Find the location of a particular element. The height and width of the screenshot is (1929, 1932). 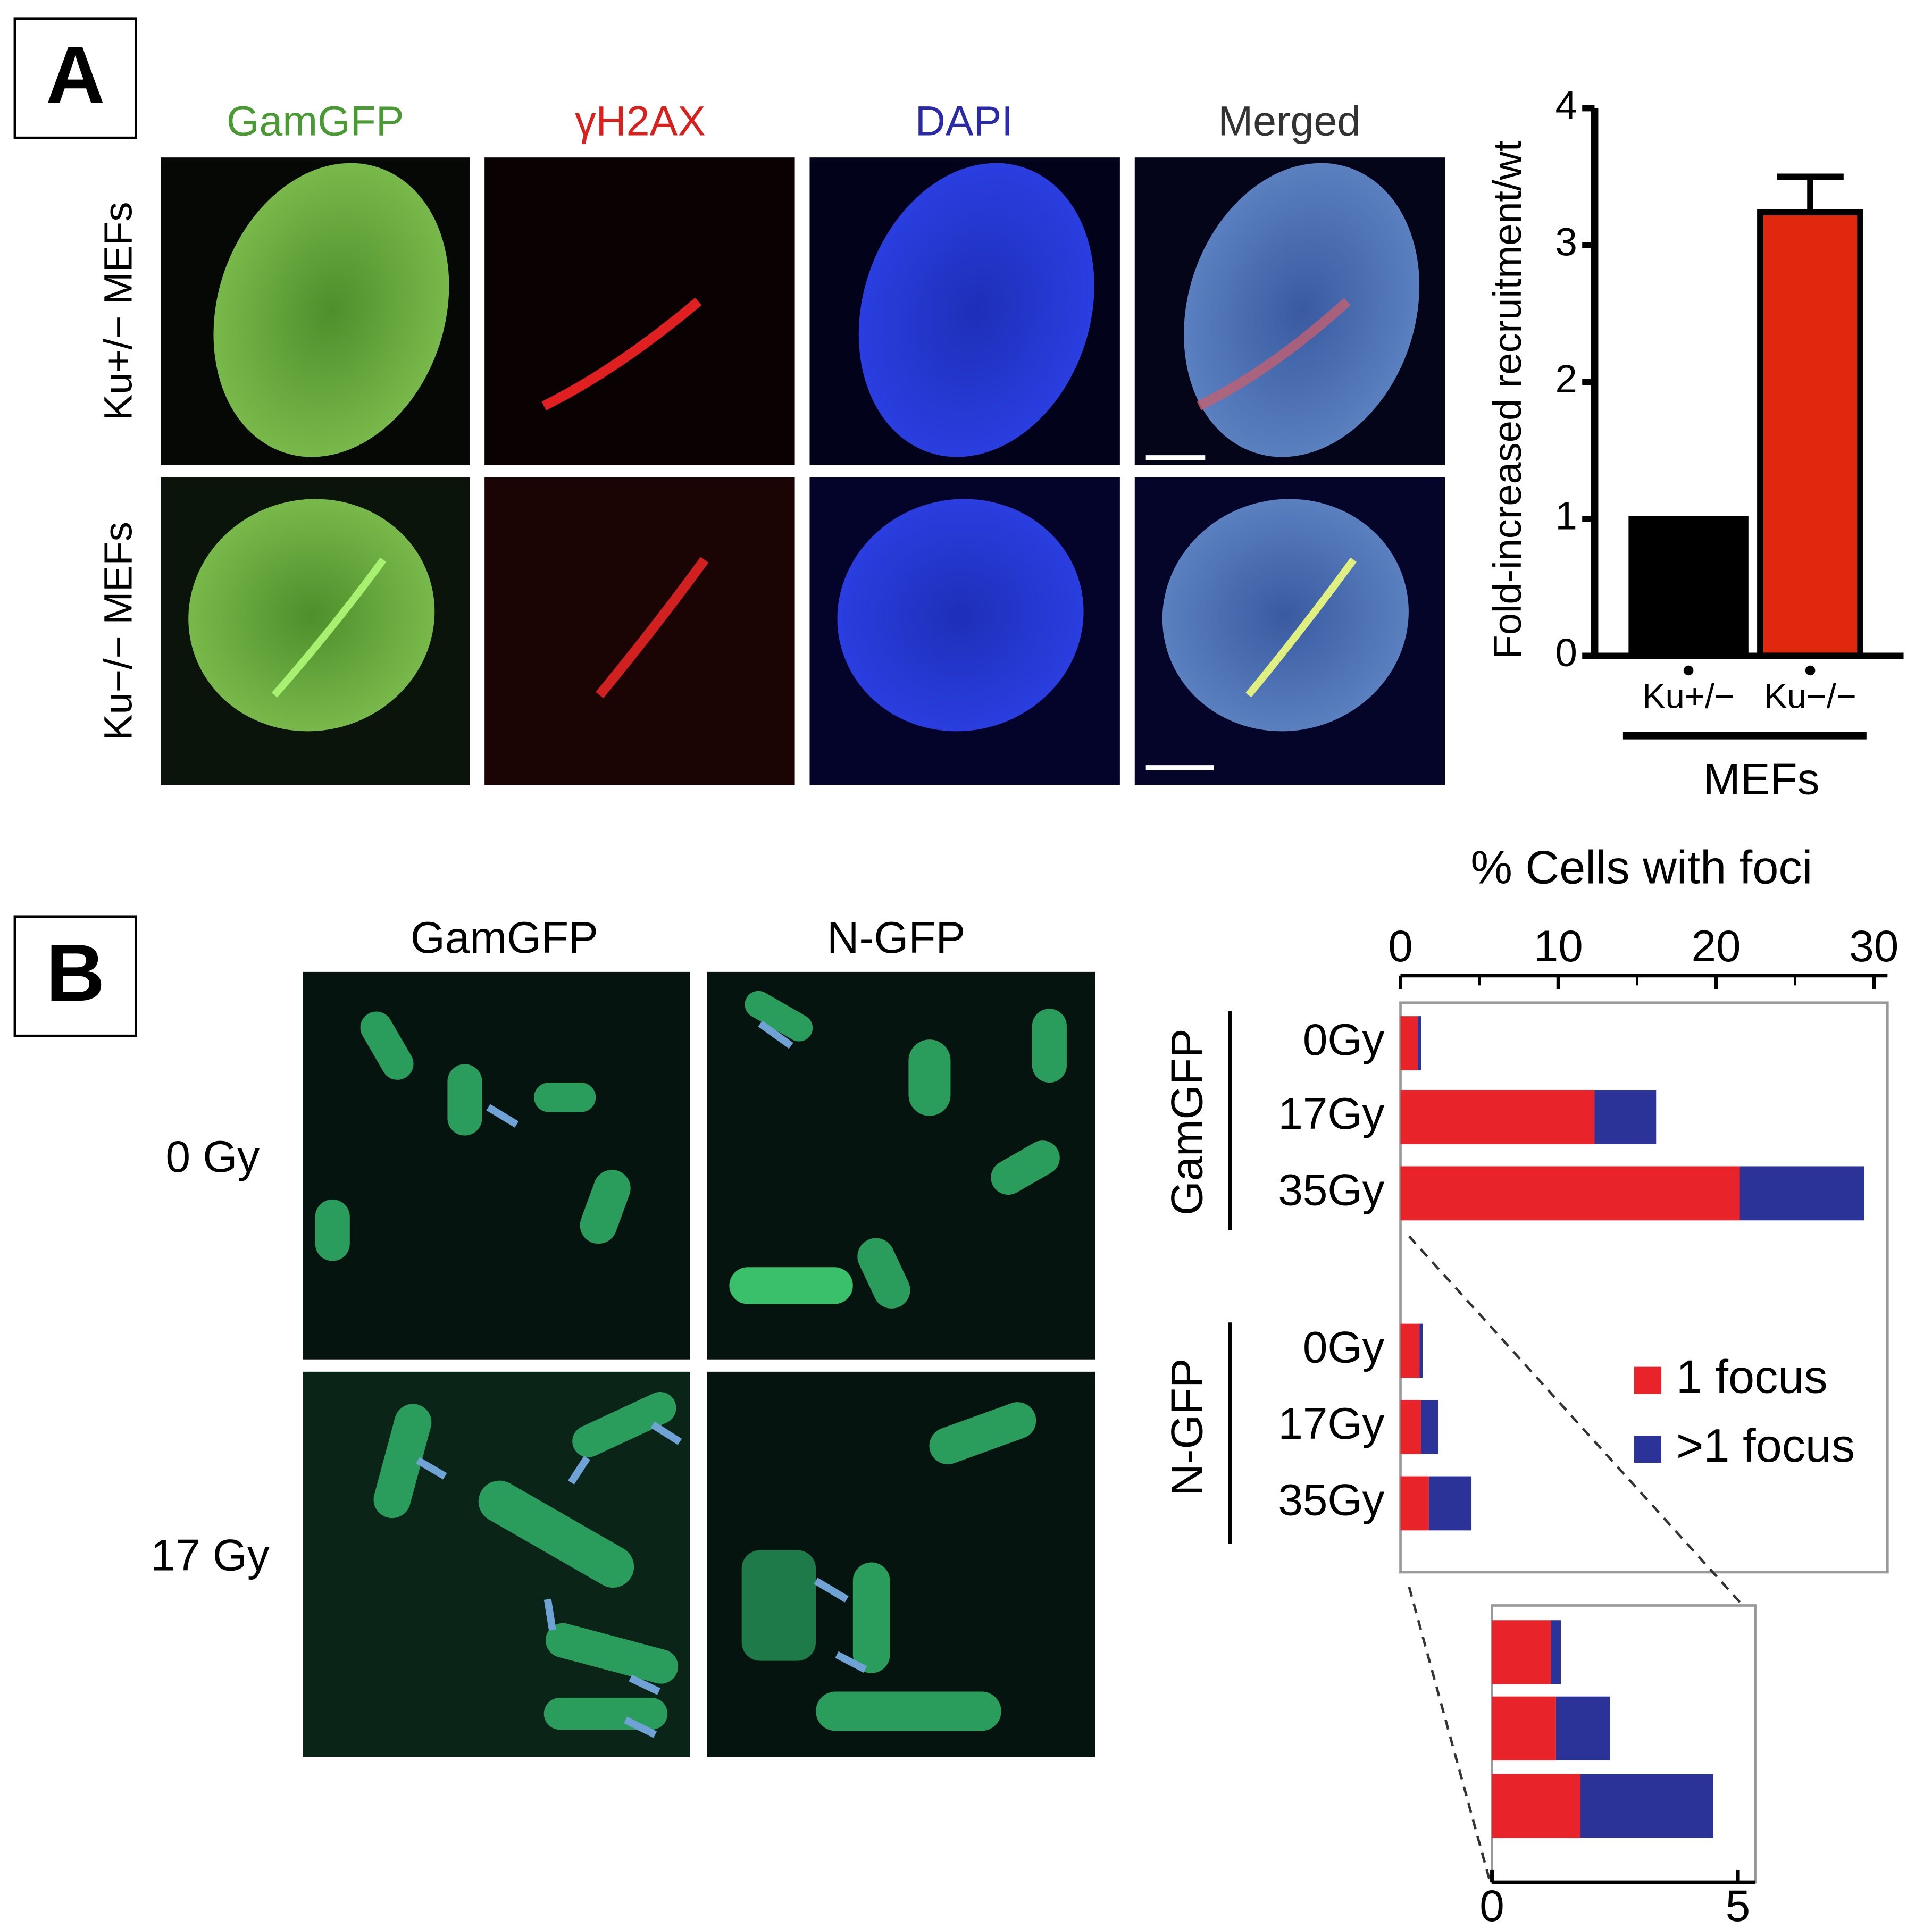

y-tick-label: 4 is located at coordinates (1566, 105).